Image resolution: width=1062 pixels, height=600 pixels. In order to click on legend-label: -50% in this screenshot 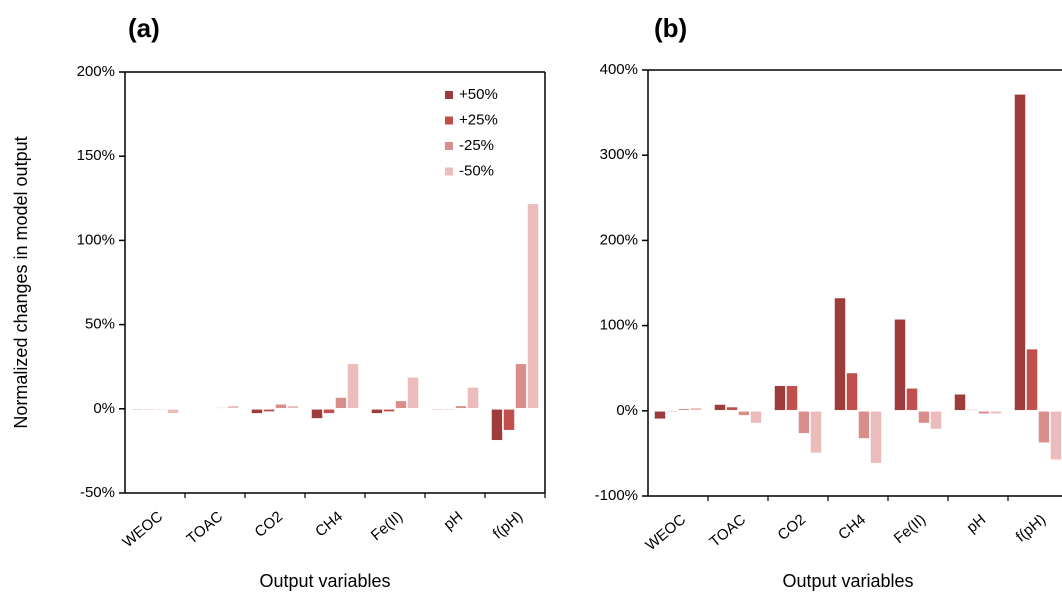, I will do `click(476, 170)`.